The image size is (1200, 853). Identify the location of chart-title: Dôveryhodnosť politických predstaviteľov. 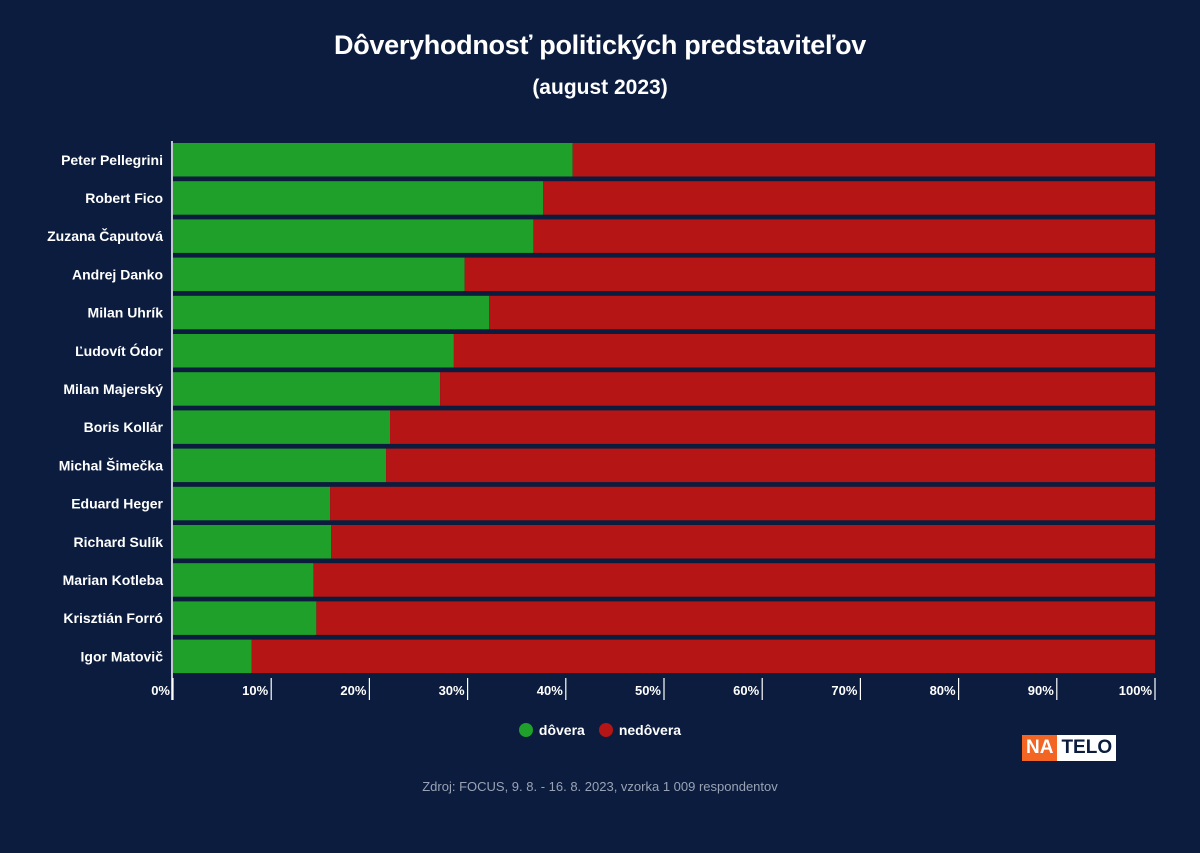
(600, 45).